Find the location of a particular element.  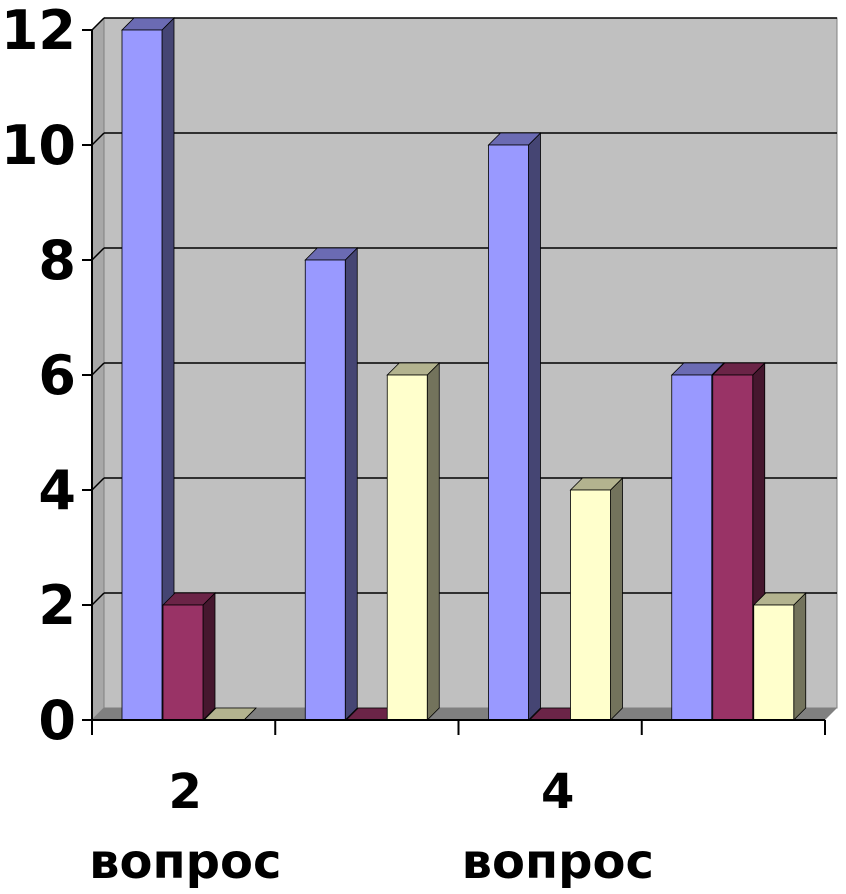

y-tick-label: 8 is located at coordinates (57, 260).